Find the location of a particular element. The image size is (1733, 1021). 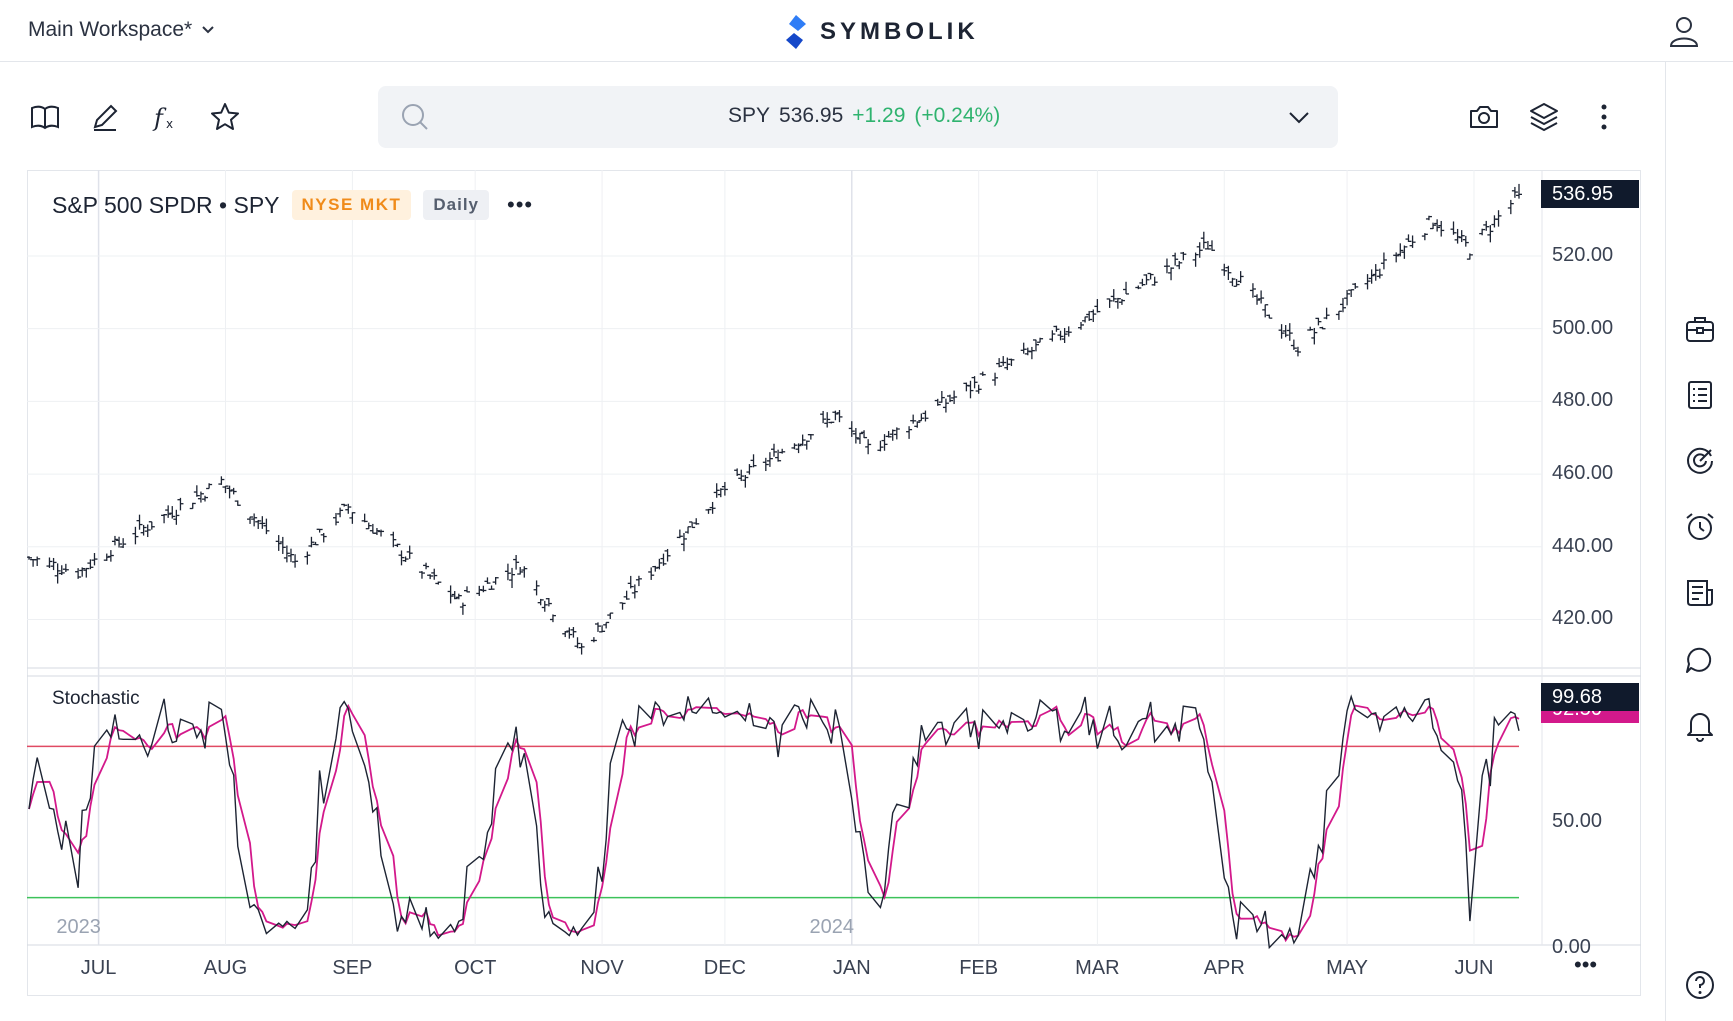

stoch-k-tag: 99.68 is located at coordinates (1590, 696).